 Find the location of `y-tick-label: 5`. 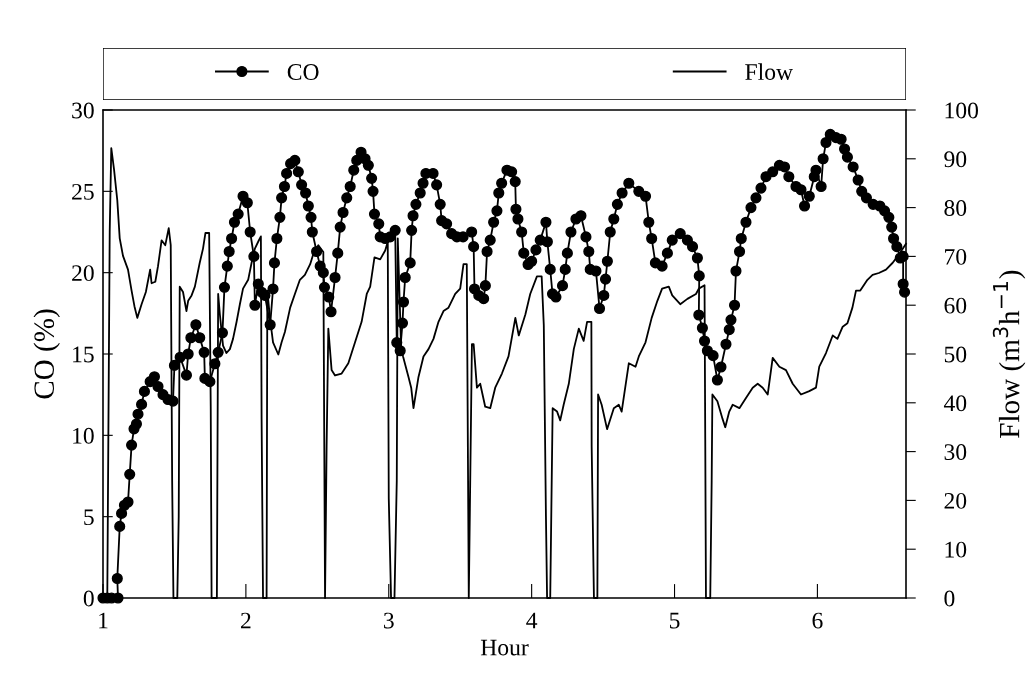

y-tick-label: 5 is located at coordinates (89, 517).